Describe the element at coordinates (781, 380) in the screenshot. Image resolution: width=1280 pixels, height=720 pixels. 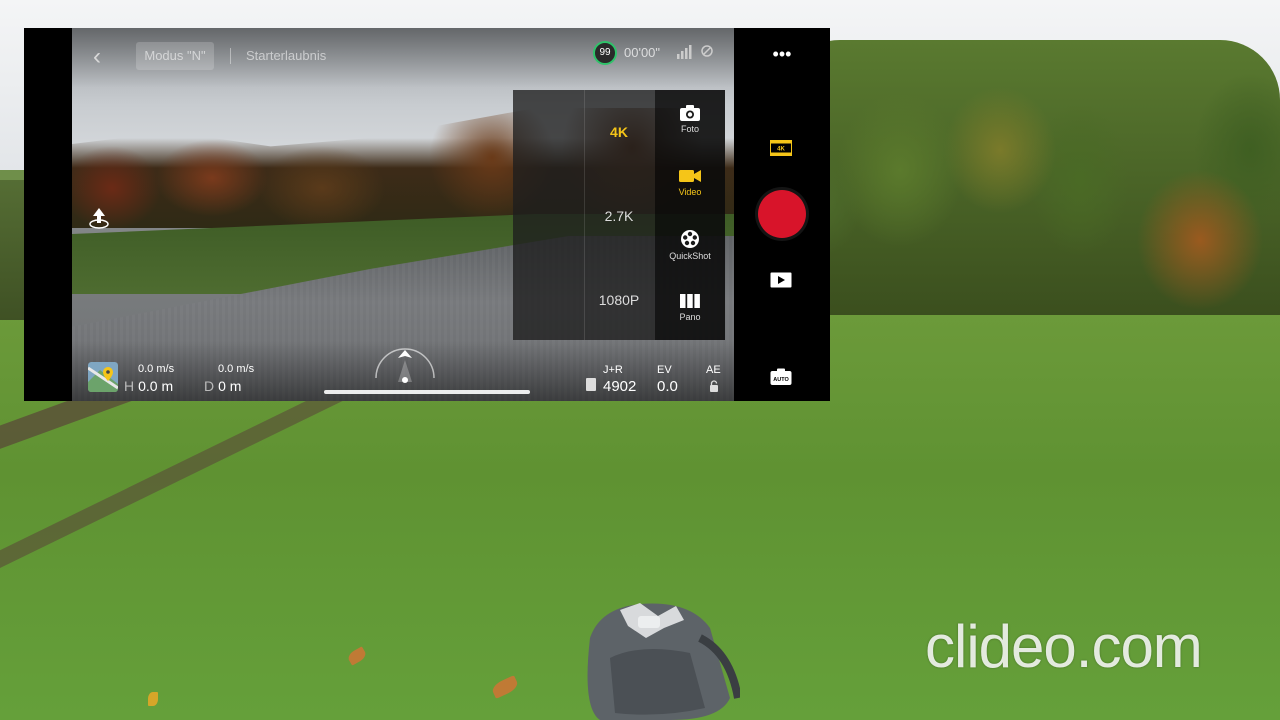
I see `auto-badge-text: AUTO` at that location.